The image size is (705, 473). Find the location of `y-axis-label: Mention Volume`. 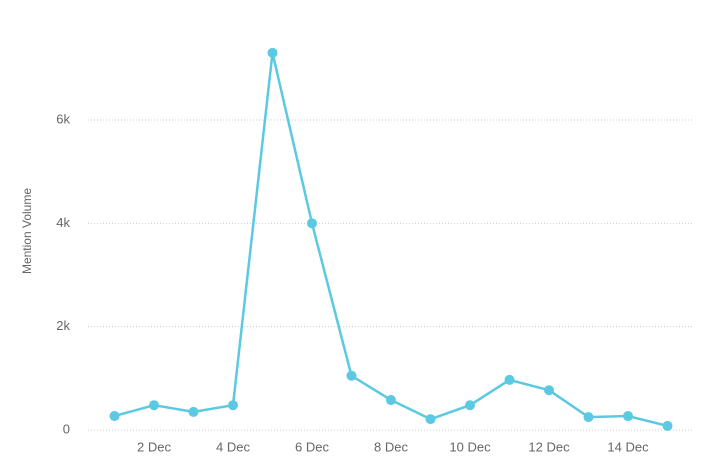

y-axis-label: Mention Volume is located at coordinates (27, 231).